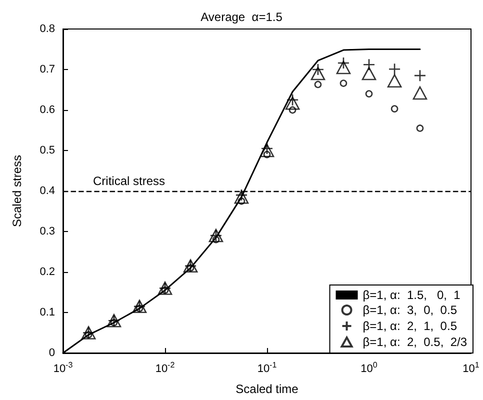  I want to click on ref-line-label: Critical stress, so click(129, 181).